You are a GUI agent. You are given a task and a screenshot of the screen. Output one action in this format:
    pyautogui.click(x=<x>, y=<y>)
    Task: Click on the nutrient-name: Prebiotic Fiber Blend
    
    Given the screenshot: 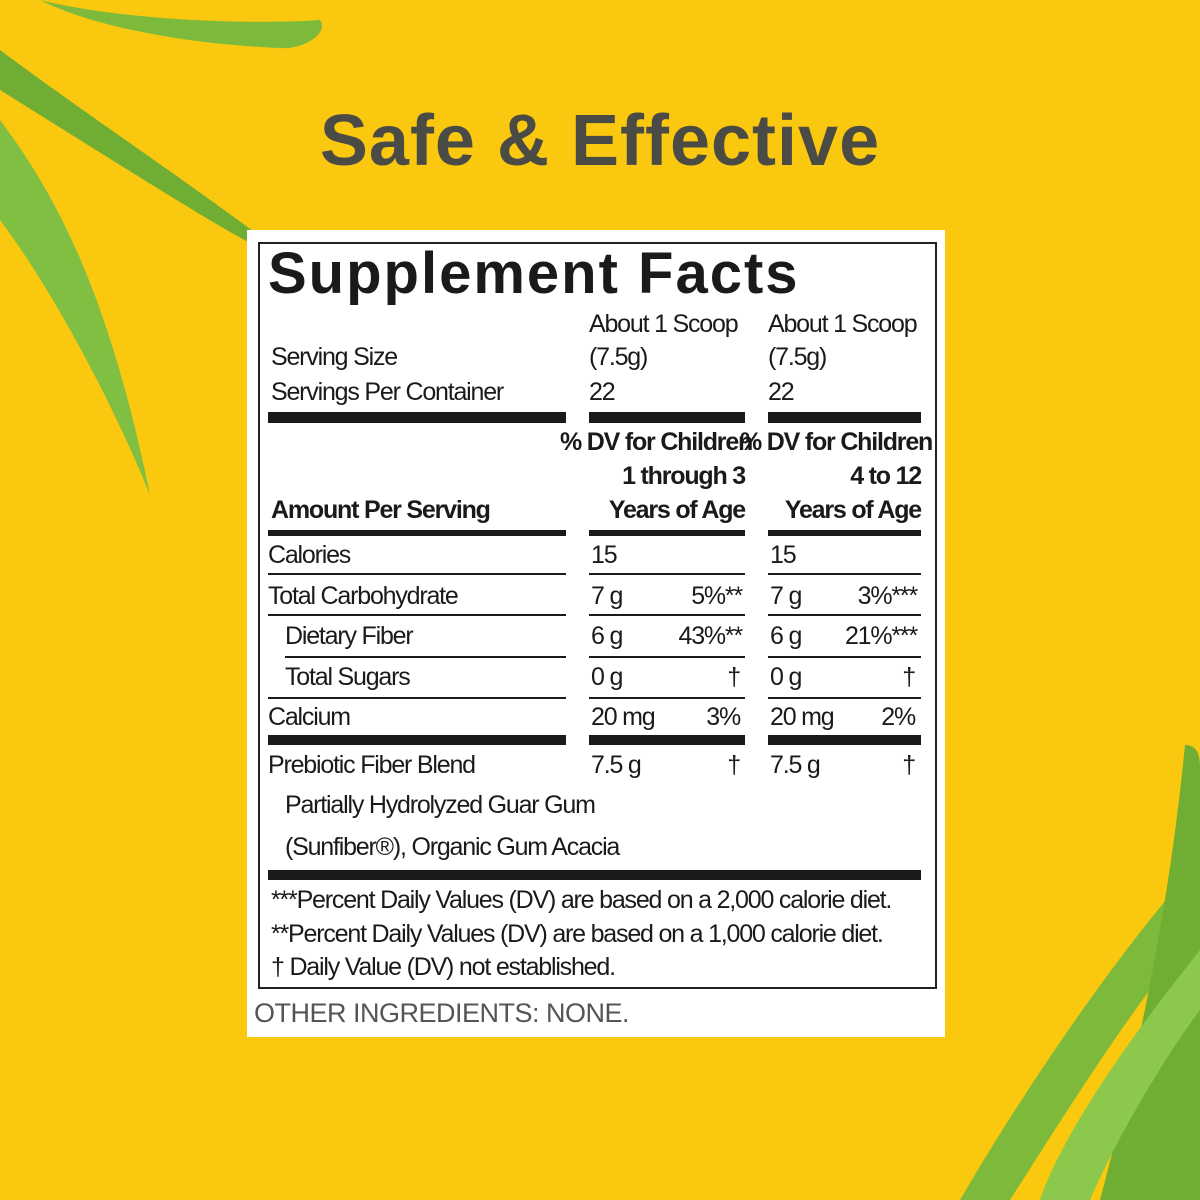 What is the action you would take?
    pyautogui.click(x=372, y=765)
    